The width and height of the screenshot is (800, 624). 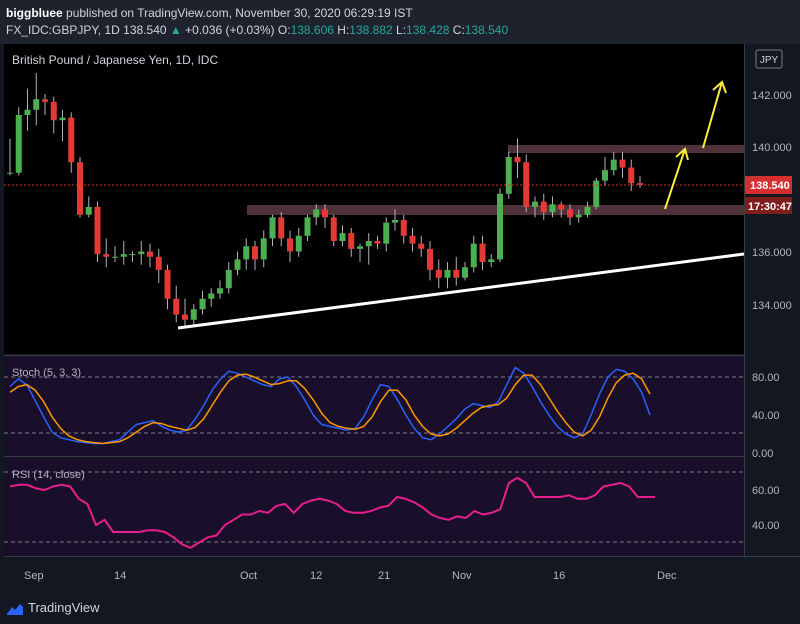 I want to click on stoch-k-line, so click(x=330, y=405).